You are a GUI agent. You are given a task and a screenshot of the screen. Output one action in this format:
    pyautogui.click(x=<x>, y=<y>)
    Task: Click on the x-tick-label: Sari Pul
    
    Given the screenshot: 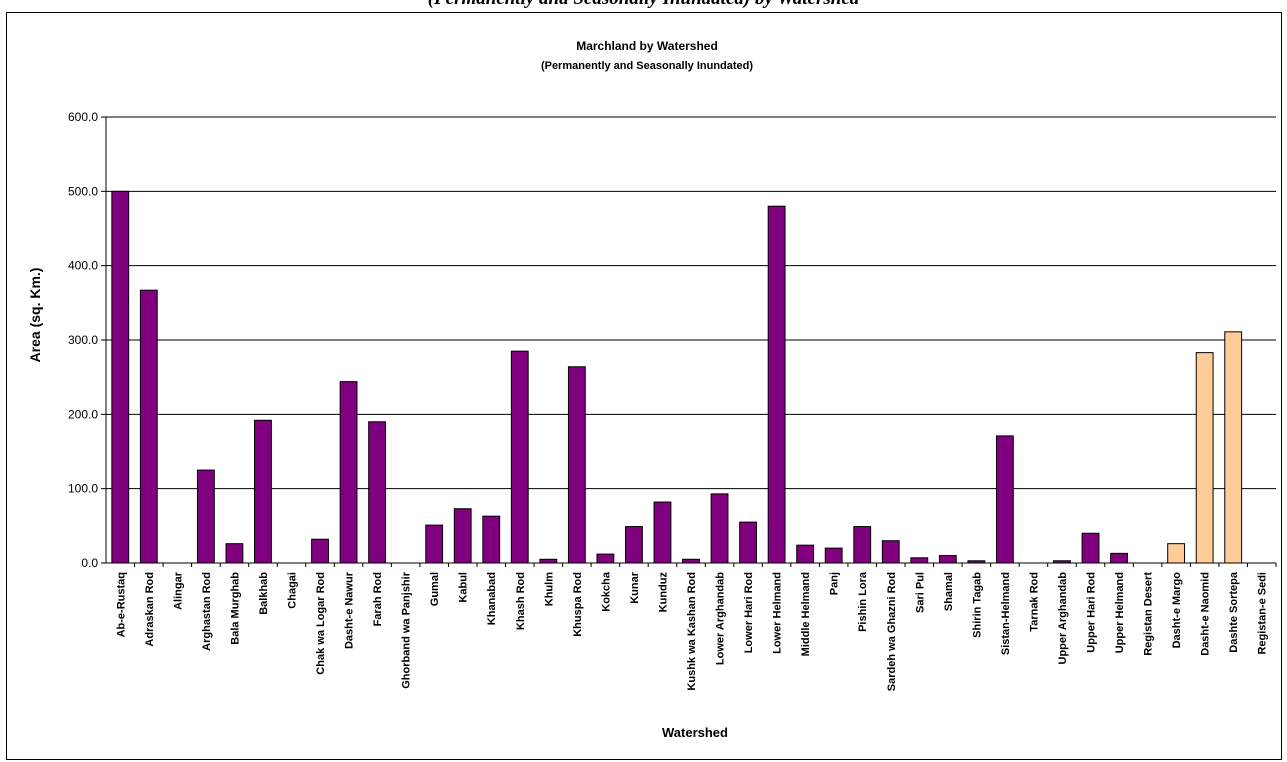 What is the action you would take?
    pyautogui.click(x=920, y=592)
    